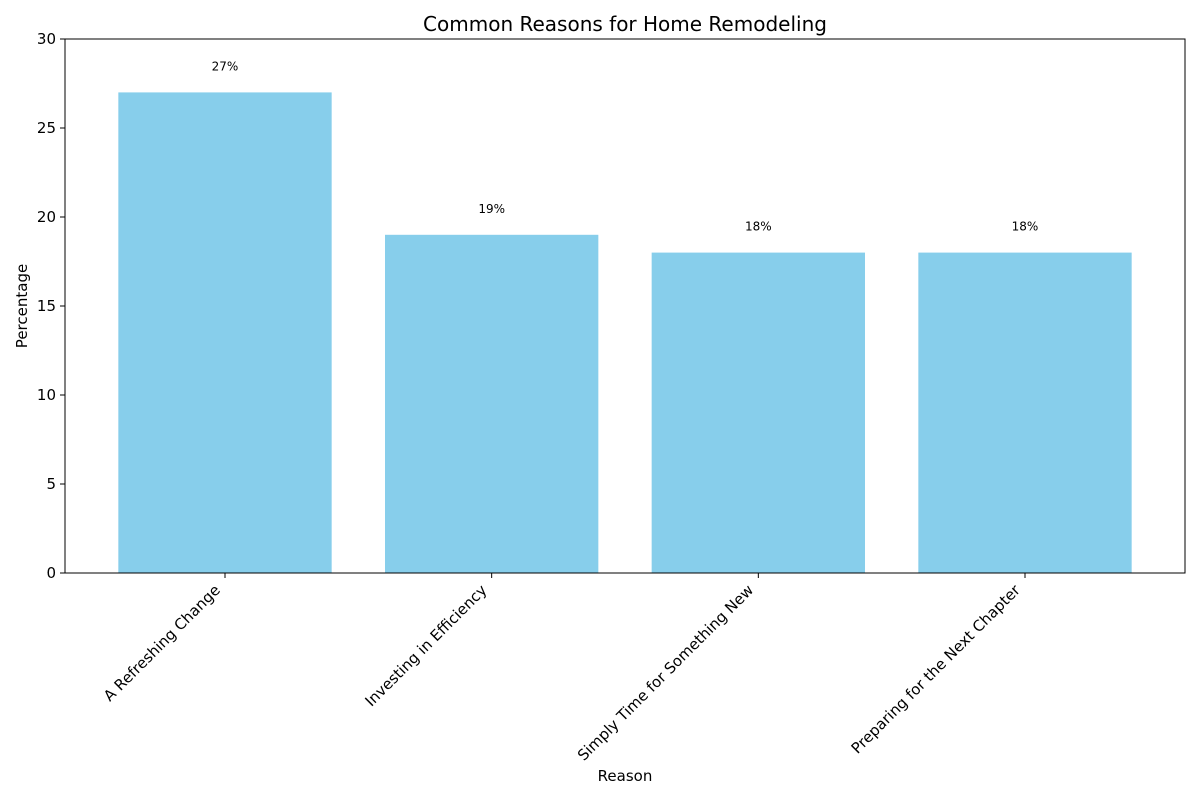  I want to click on y-tick-label: 20, so click(46, 217).